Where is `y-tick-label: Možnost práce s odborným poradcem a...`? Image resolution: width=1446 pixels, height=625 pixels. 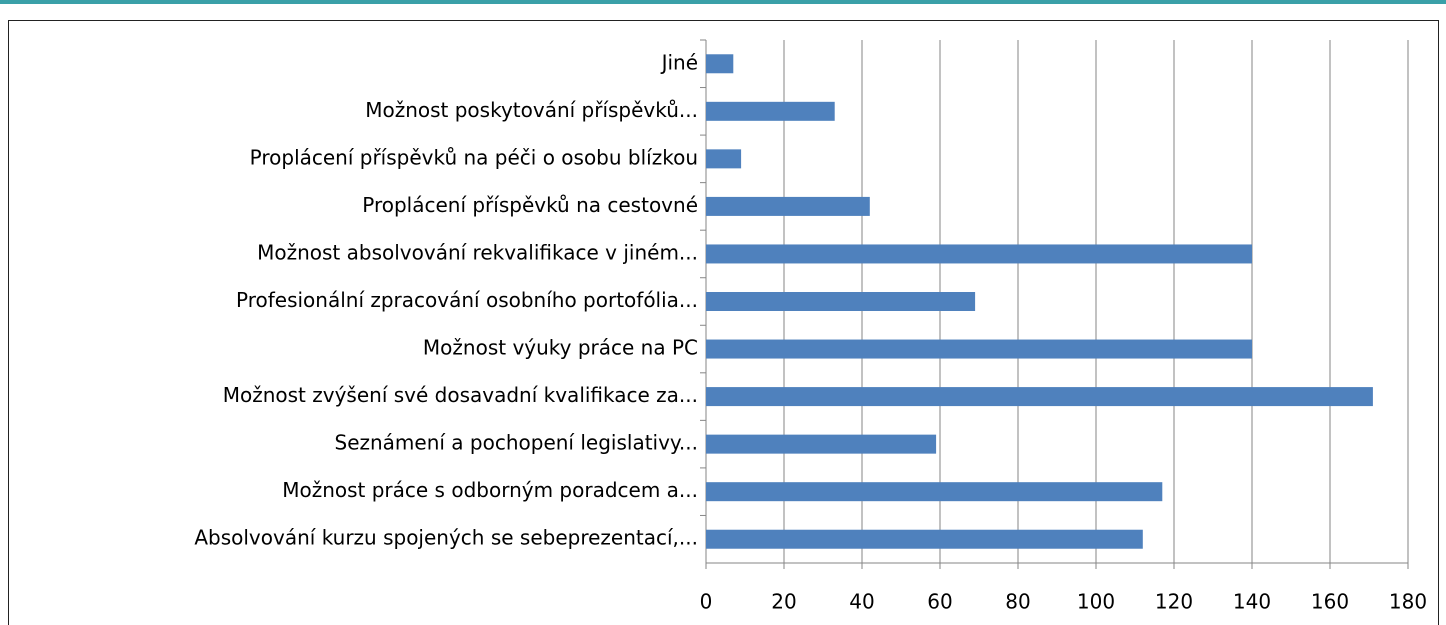
y-tick-label: Možnost práce s odborným poradcem a... is located at coordinates (490, 490).